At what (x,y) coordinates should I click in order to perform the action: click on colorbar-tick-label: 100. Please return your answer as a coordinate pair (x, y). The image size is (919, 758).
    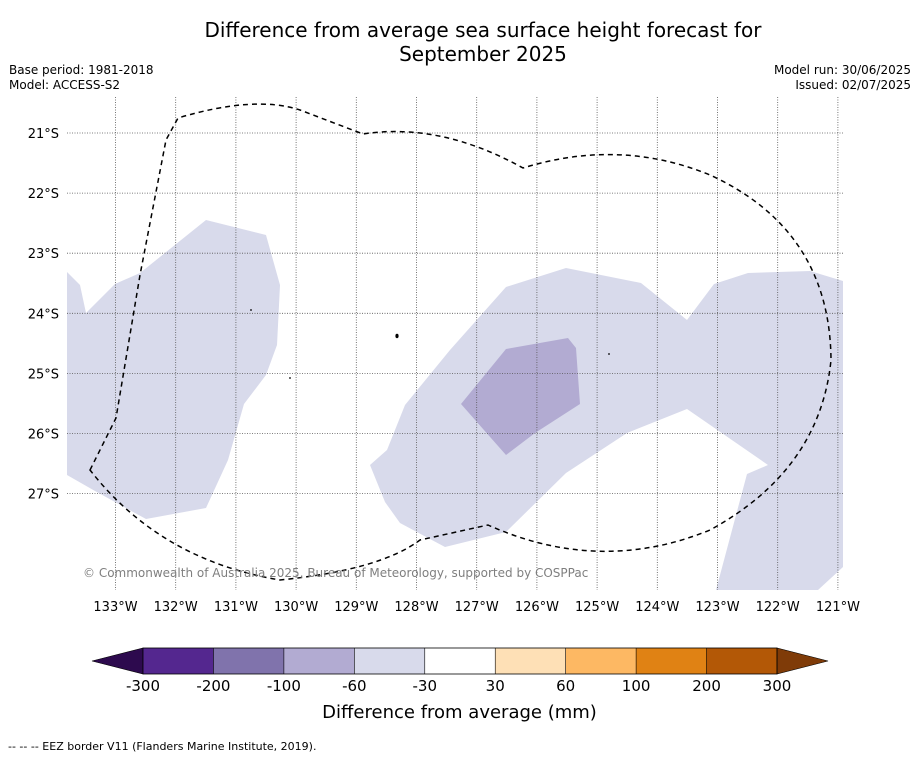
    Looking at the image, I should click on (636, 686).